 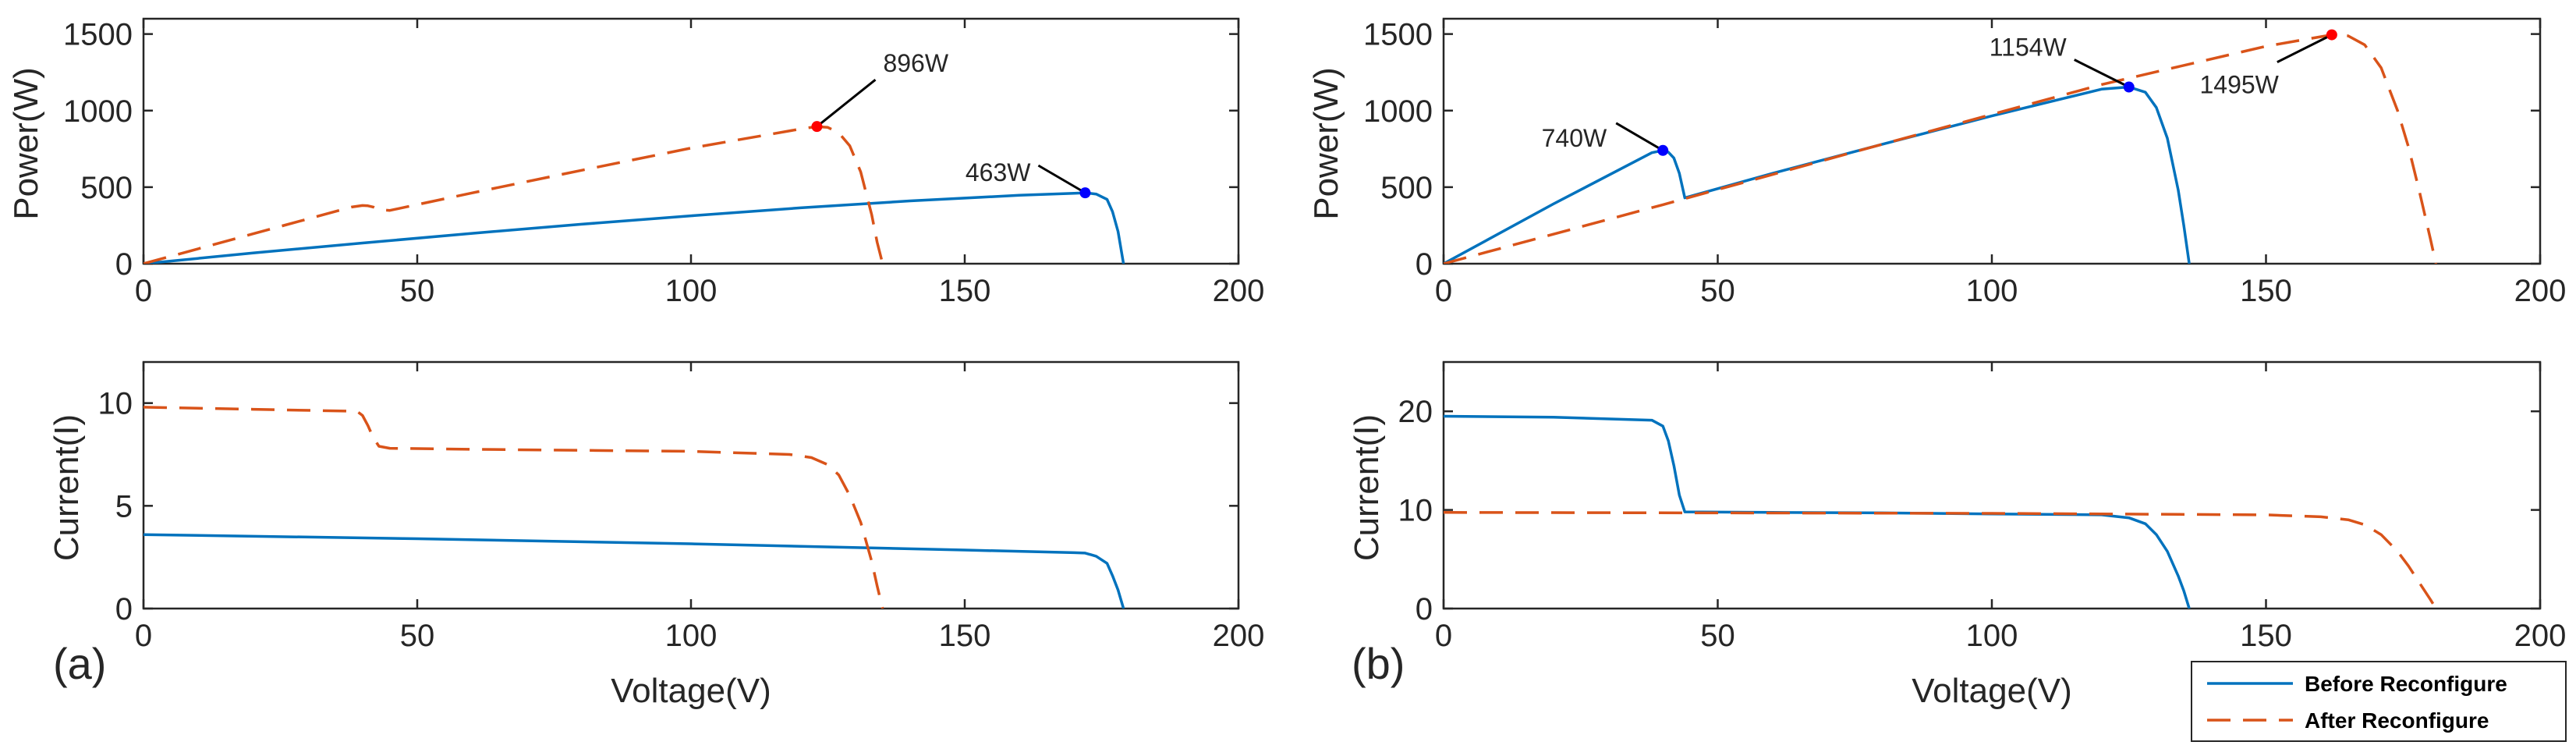 What do you see at coordinates (1378, 664) in the screenshot?
I see `panel-label-b: (b)` at bounding box center [1378, 664].